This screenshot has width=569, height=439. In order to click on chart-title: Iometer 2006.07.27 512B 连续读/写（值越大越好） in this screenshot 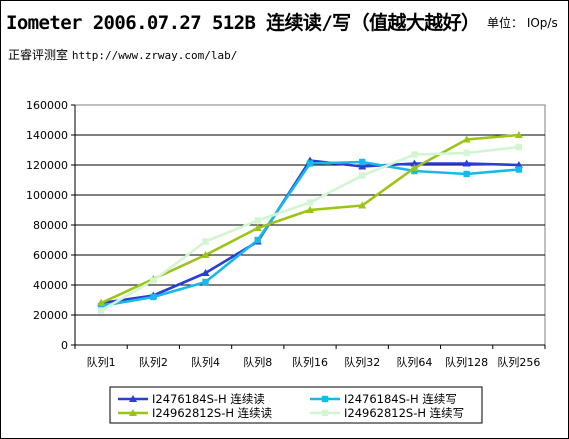, I will do `click(243, 23)`.